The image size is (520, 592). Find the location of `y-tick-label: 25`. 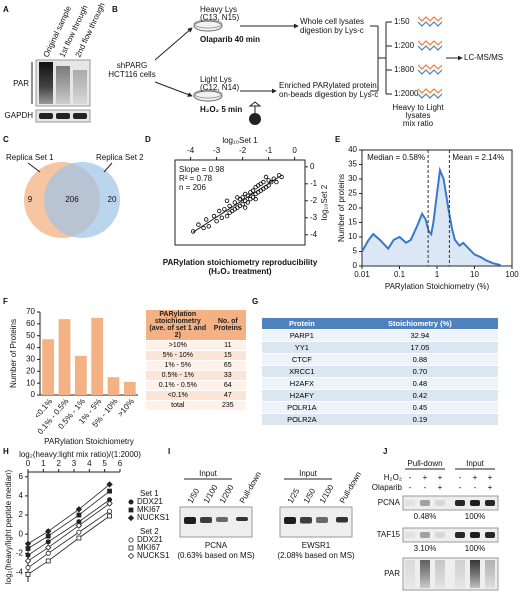

y-tick-label: 25 is located at coordinates (352, 193).